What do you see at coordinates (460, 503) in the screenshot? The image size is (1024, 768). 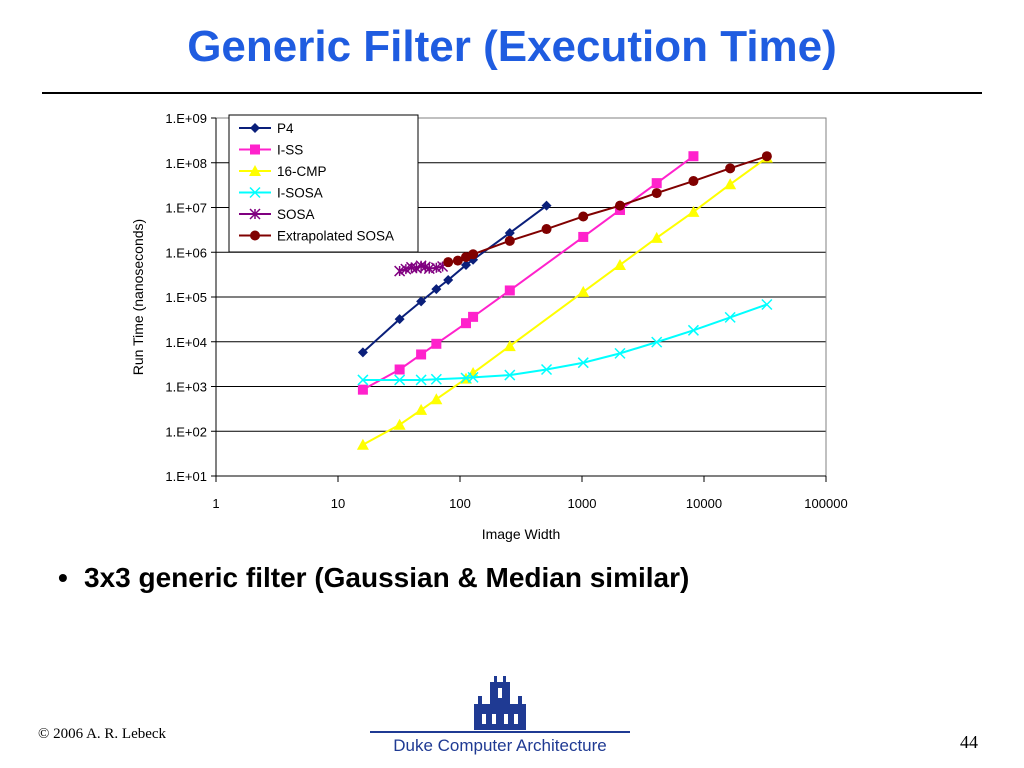 I see `x-tick-label: 100` at bounding box center [460, 503].